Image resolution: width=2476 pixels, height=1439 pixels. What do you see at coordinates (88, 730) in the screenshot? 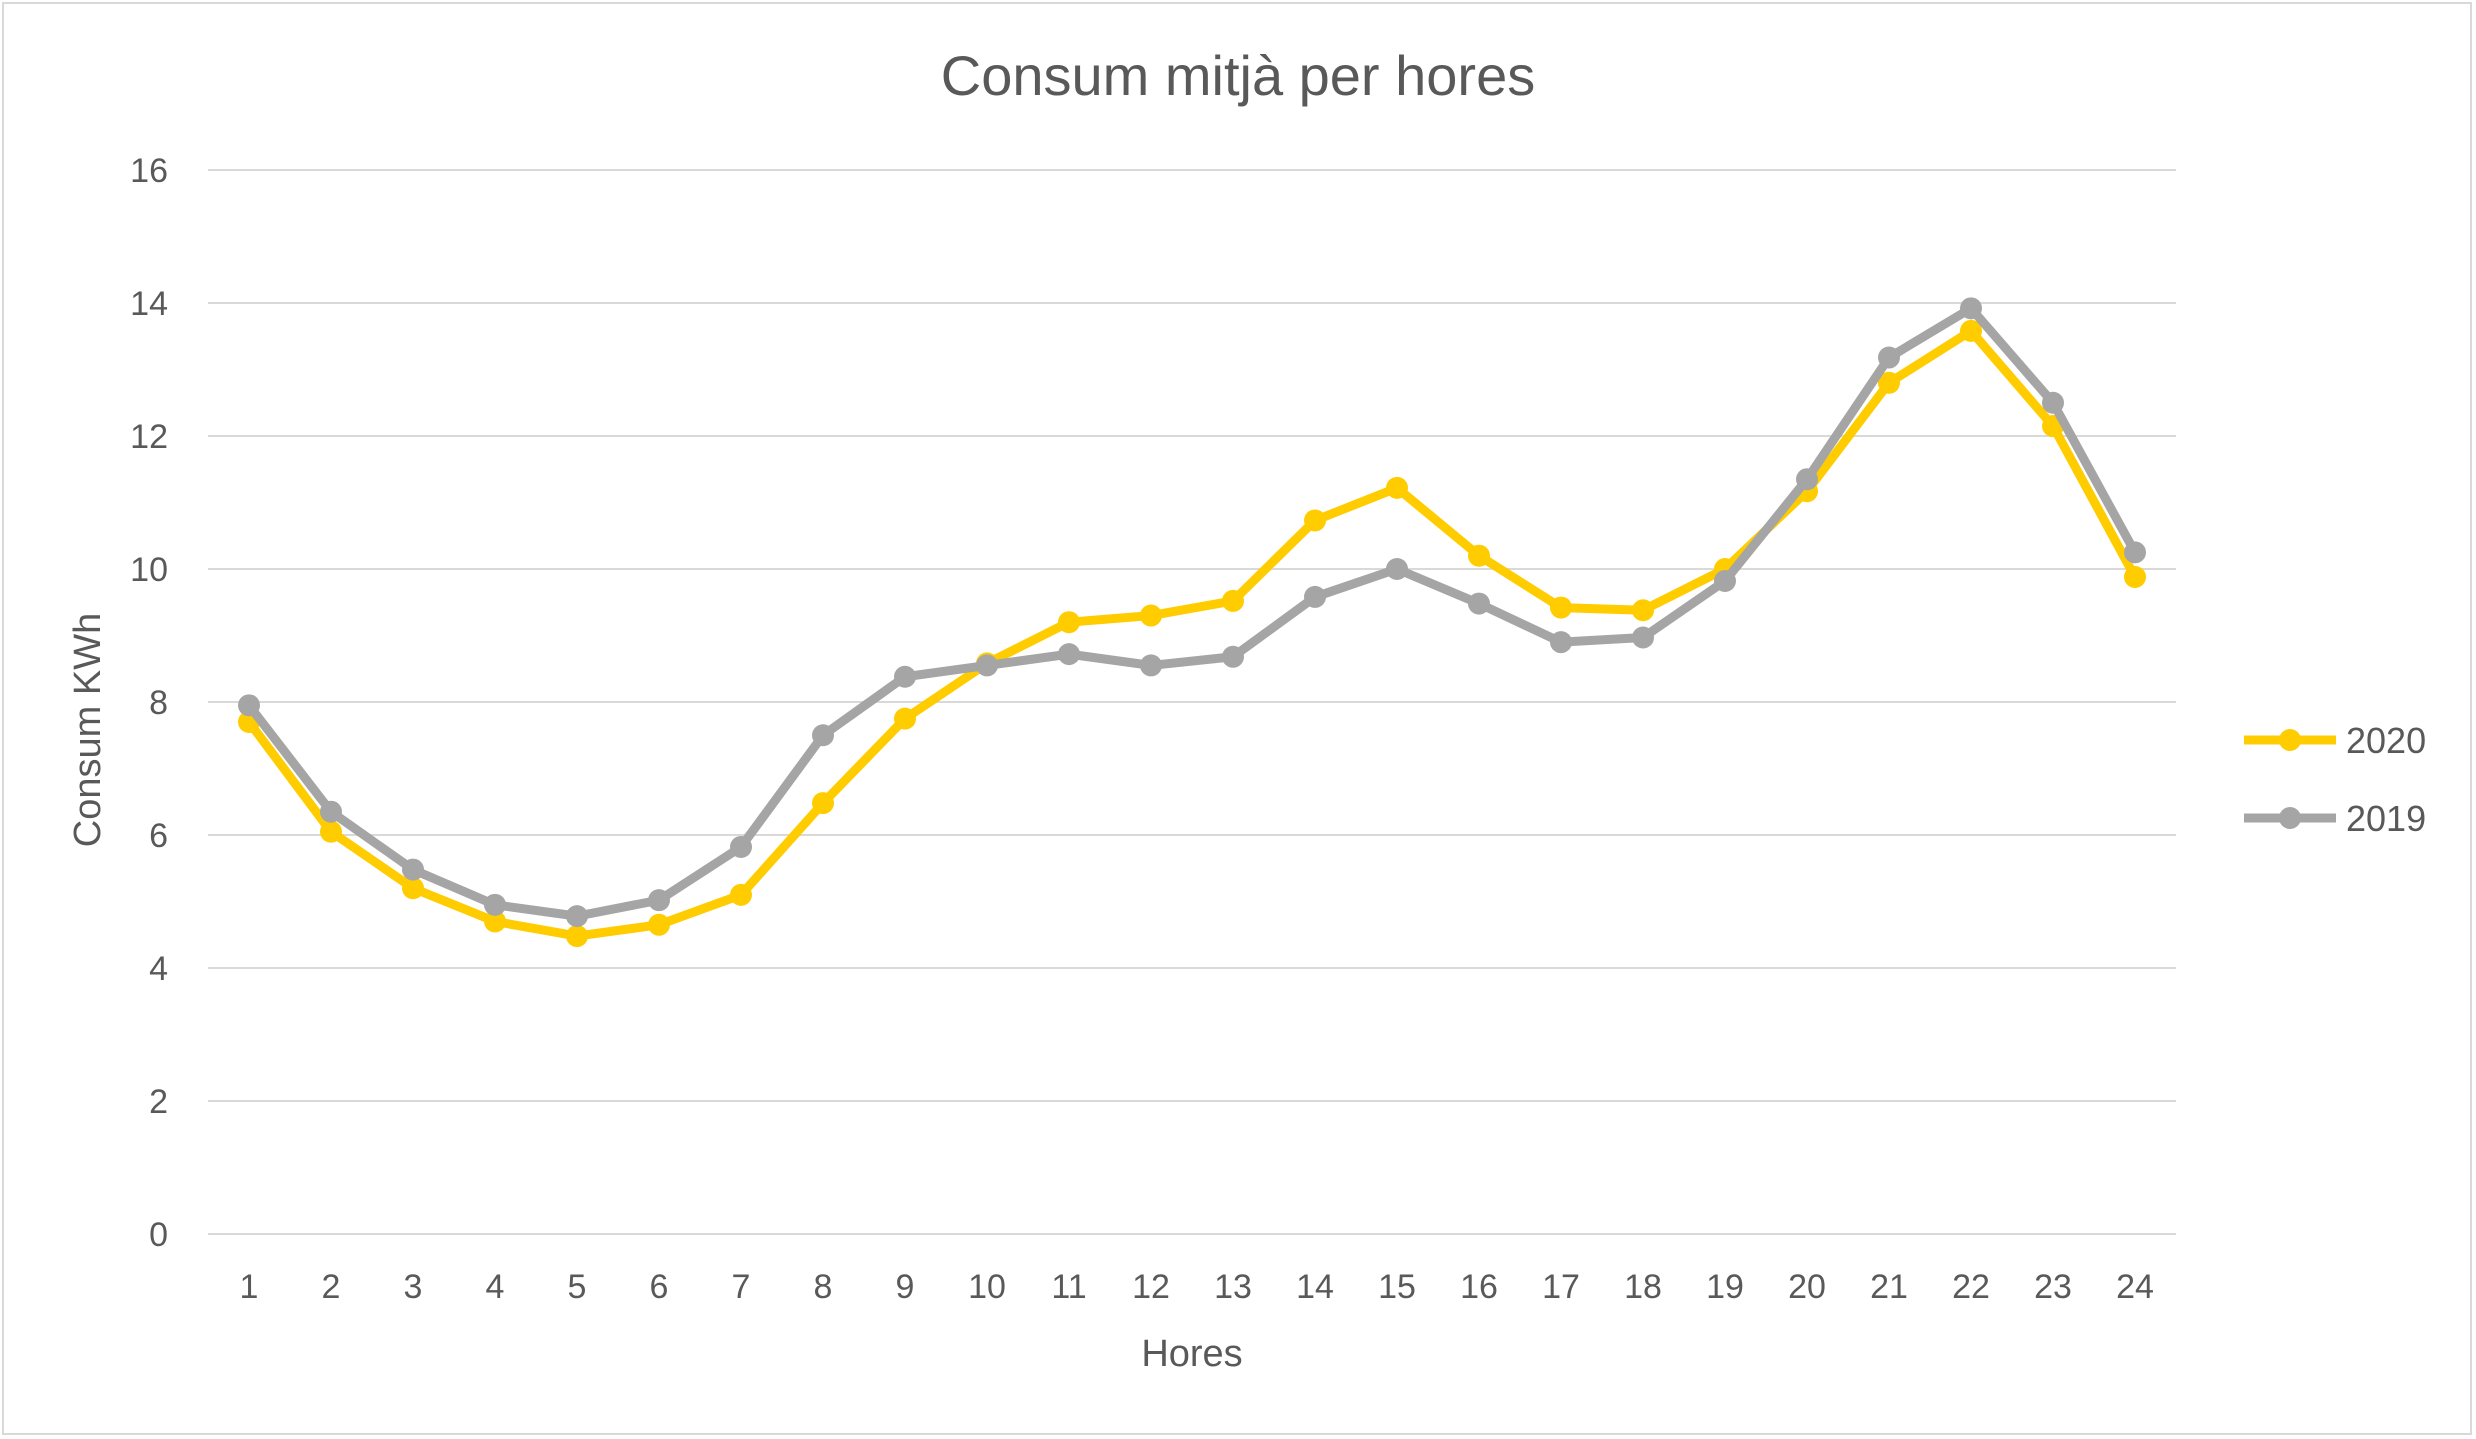
I see `y-axis-title: Consum KWh` at bounding box center [88, 730].